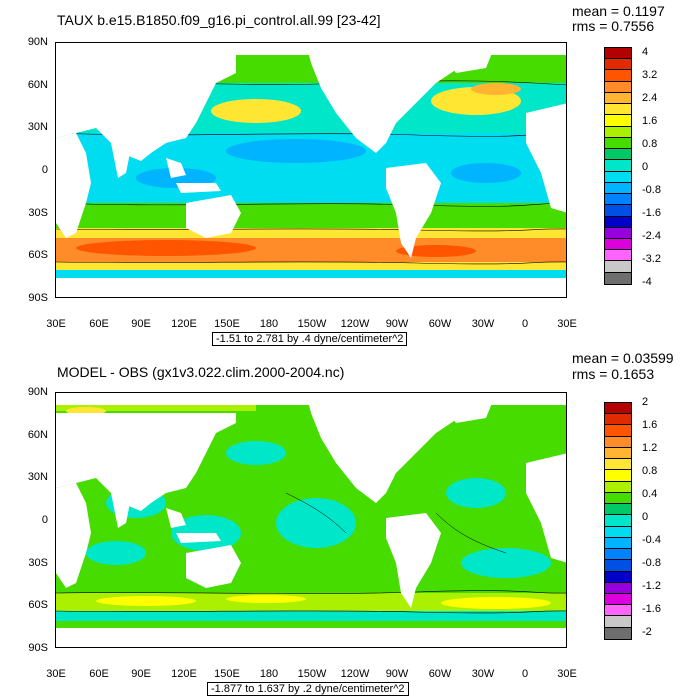  What do you see at coordinates (227, 674) in the screenshot?
I see `lon-label: 150E` at bounding box center [227, 674].